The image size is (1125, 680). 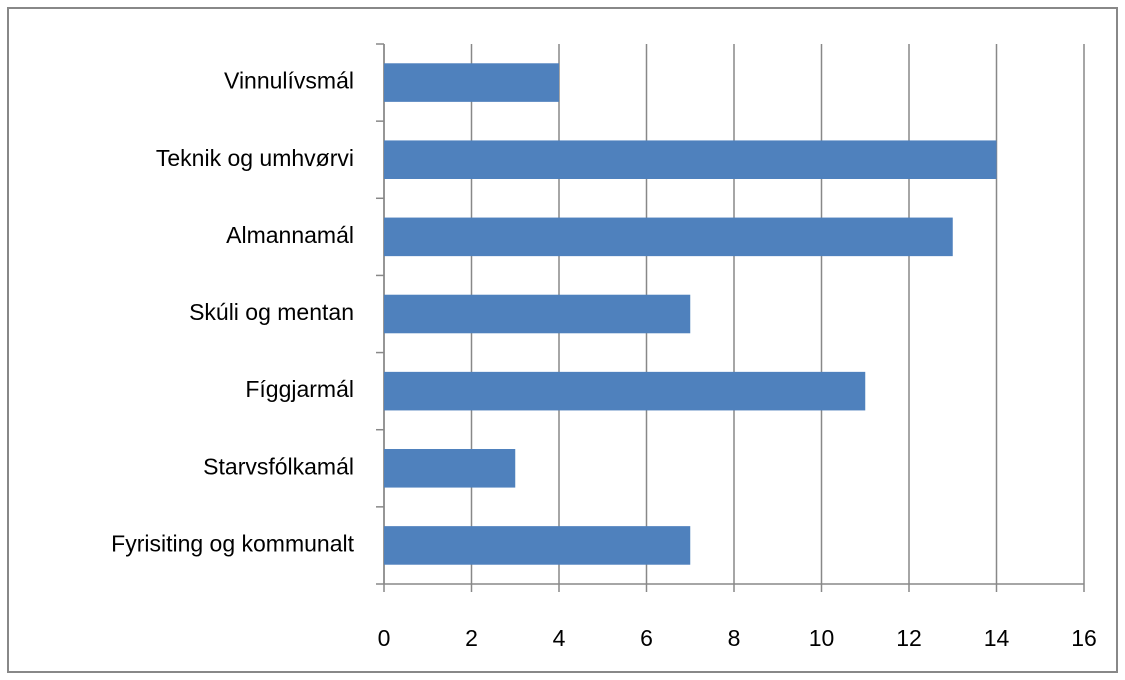 I want to click on x-tick-label: 14, so click(x=997, y=638).